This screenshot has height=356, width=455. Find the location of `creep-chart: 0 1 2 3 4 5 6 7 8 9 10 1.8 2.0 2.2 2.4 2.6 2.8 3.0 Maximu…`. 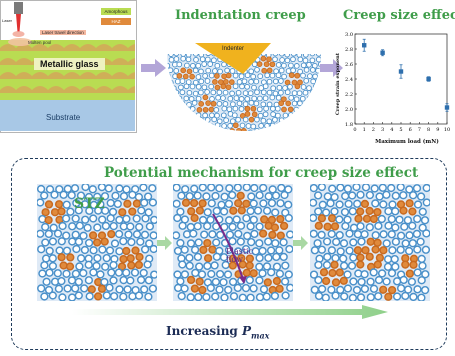

creep-chart: 0 1 2 3 4 5 6 7 8 9 10 1.8 2.0 2.2 2.4 2.6 2.8 3.0 Maximu… is located at coordinates (392, 88).